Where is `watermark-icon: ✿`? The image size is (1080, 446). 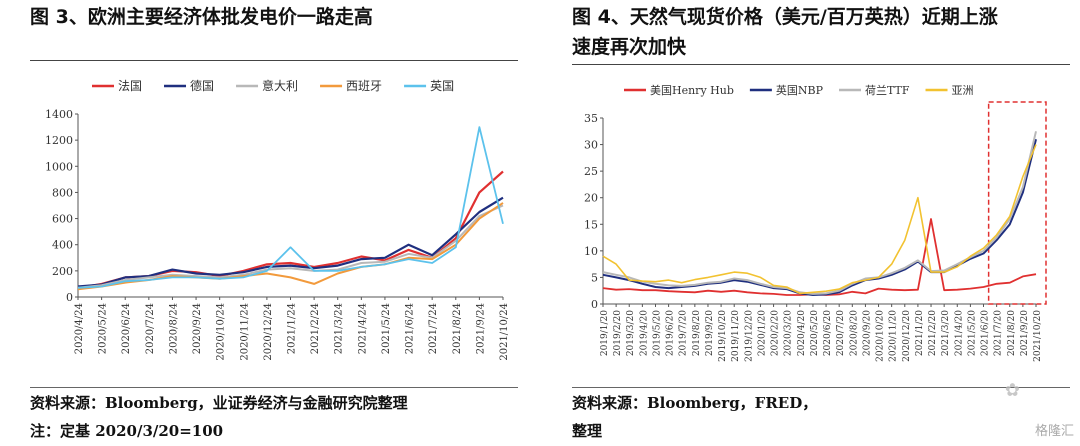
watermark-icon: ✿ is located at coordinates (1012, 390).